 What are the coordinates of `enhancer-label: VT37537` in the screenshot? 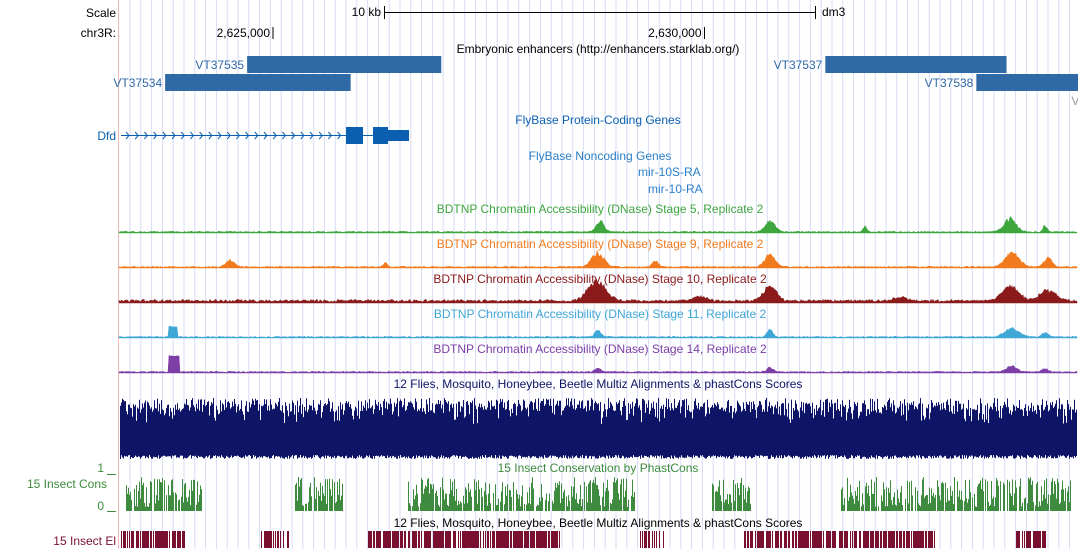 It's located at (798, 65).